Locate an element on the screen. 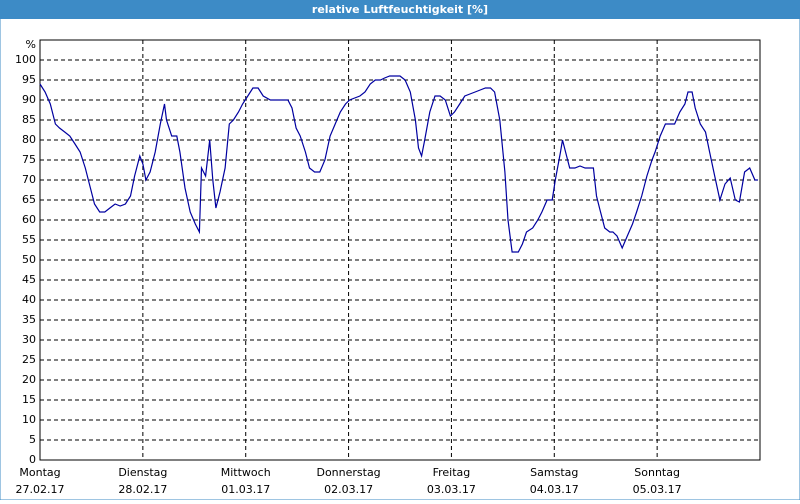 This screenshot has width=800, height=504. x-tick-date: 01.03.17 is located at coordinates (245, 489).